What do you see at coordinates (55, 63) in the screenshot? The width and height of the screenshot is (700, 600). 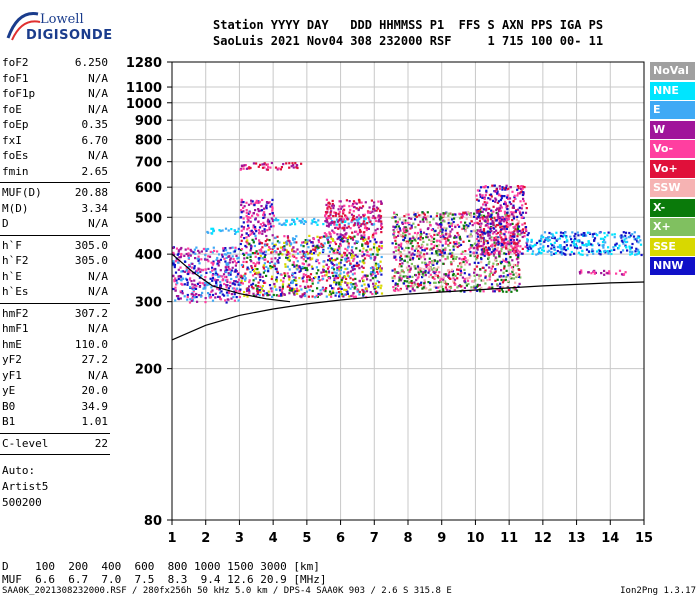 I see `param-row: foF2 6.250` at bounding box center [55, 63].